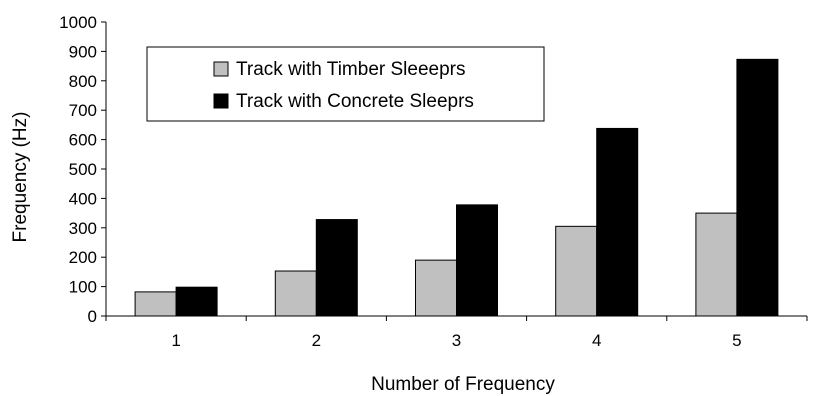 This screenshot has width=819, height=396. What do you see at coordinates (463, 384) in the screenshot?
I see `x-axis-title: Number of Frequency` at bounding box center [463, 384].